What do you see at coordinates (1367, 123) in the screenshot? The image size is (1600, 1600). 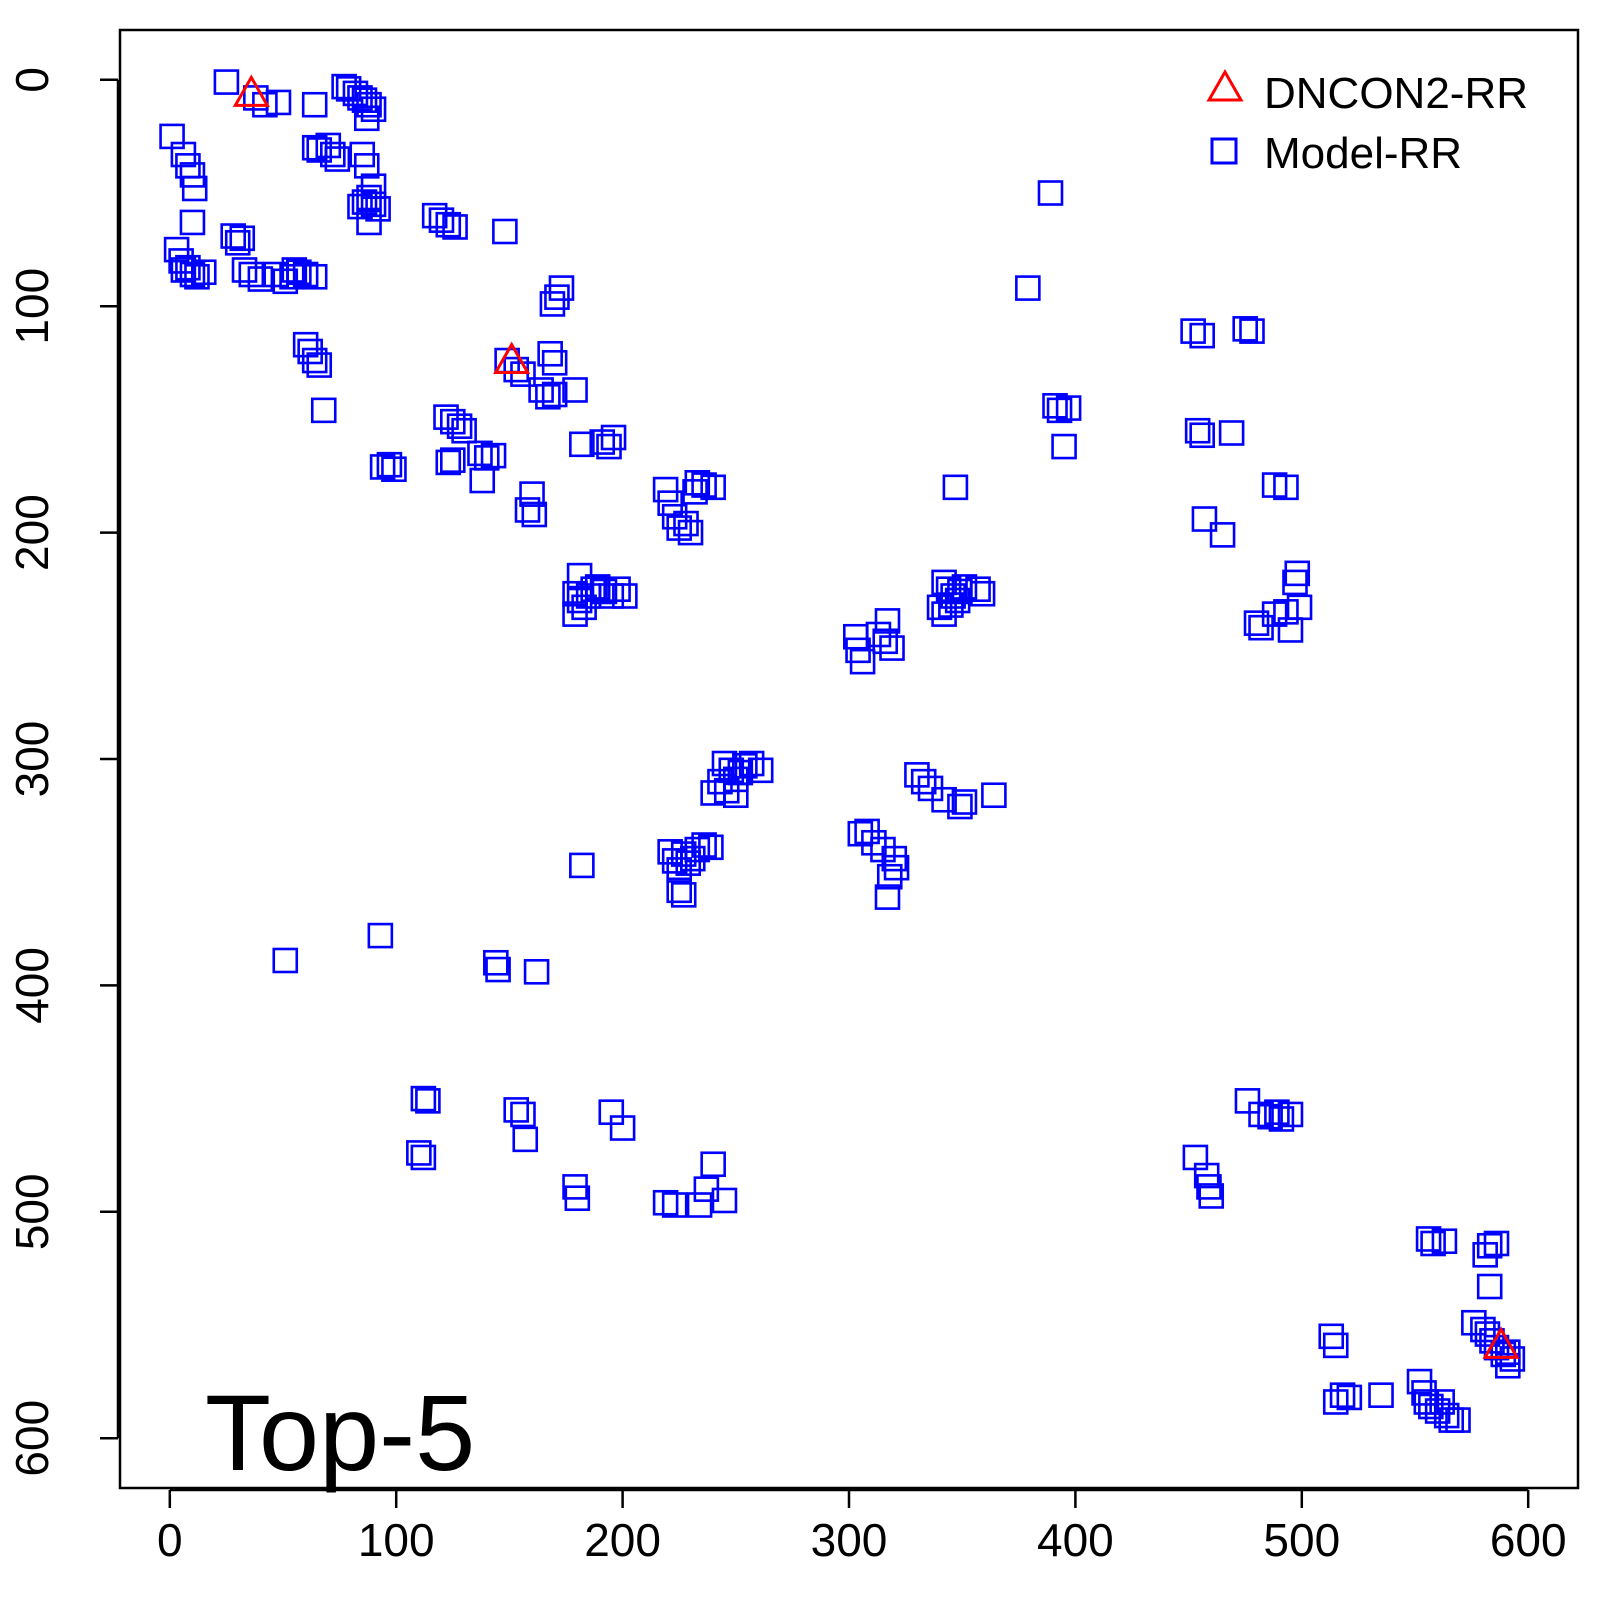 I see `legend: DNCON2-RR Model-RR` at bounding box center [1367, 123].